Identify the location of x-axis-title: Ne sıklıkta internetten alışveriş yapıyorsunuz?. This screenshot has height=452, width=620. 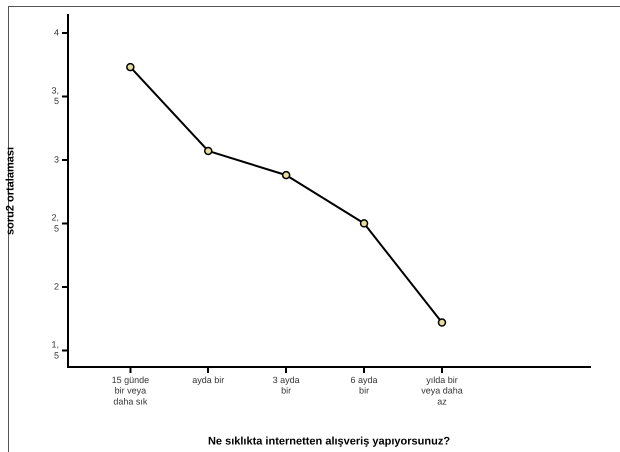
(329, 441).